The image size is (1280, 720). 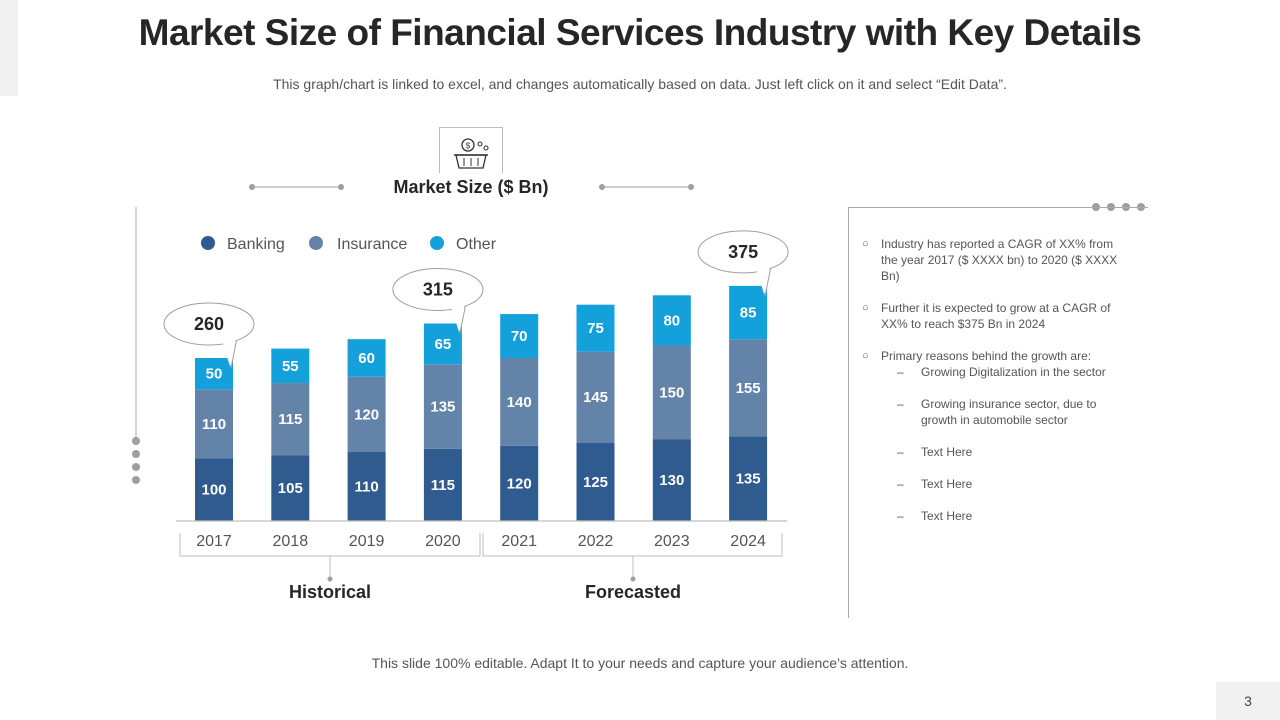 I want to click on bar-insurance-2020, so click(x=442, y=406).